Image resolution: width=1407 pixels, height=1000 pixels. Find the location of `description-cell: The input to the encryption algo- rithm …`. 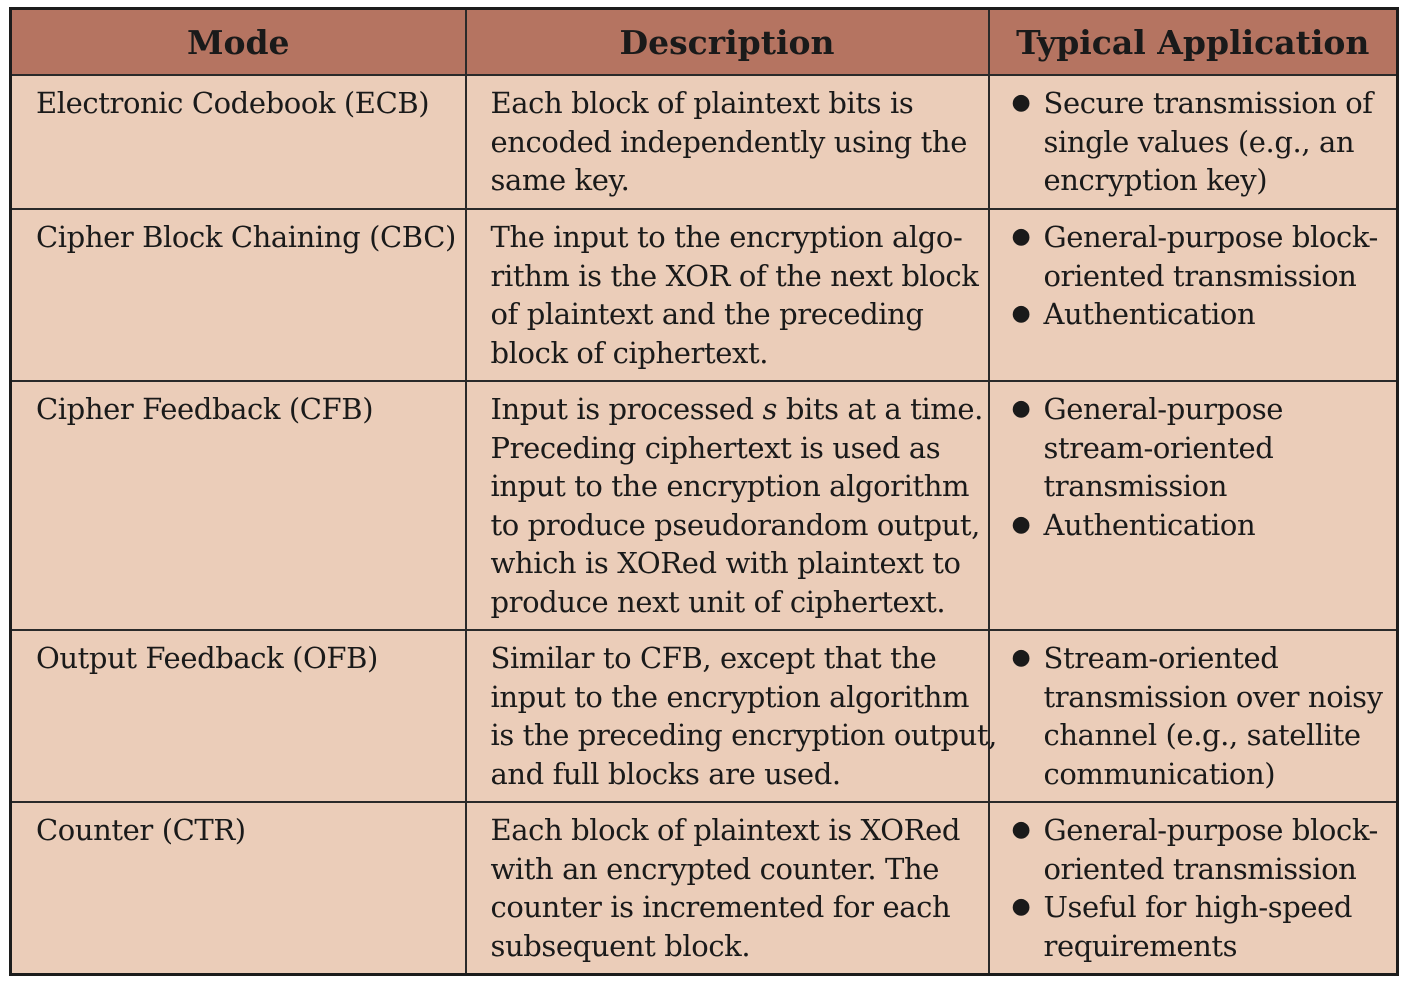

description-cell: The input to the encryption algo- rithm … is located at coordinates (727, 295).